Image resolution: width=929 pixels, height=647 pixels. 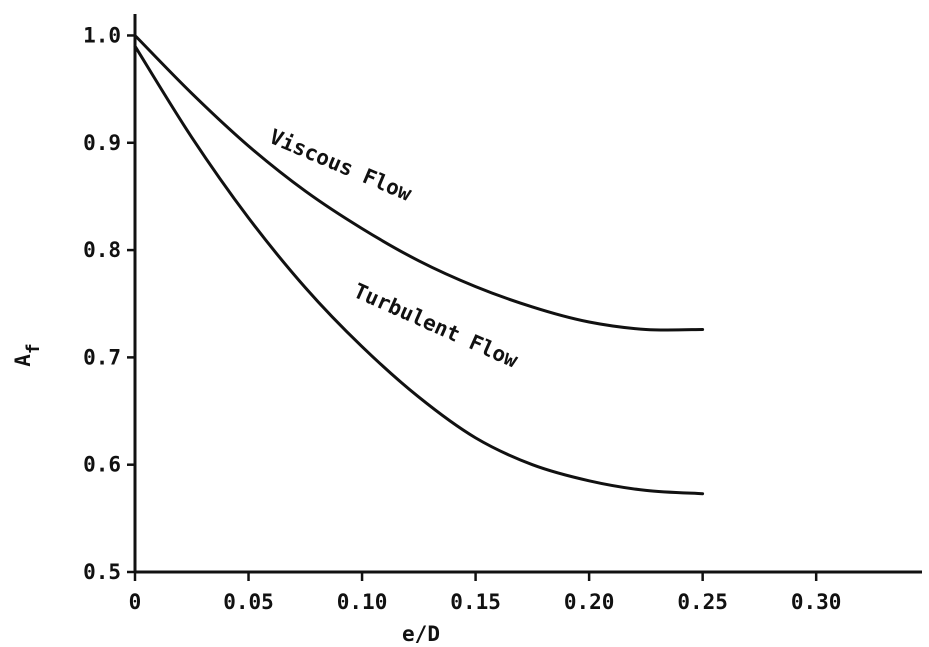 What do you see at coordinates (475, 602) in the screenshot?
I see `x-tick-label: 0.15` at bounding box center [475, 602].